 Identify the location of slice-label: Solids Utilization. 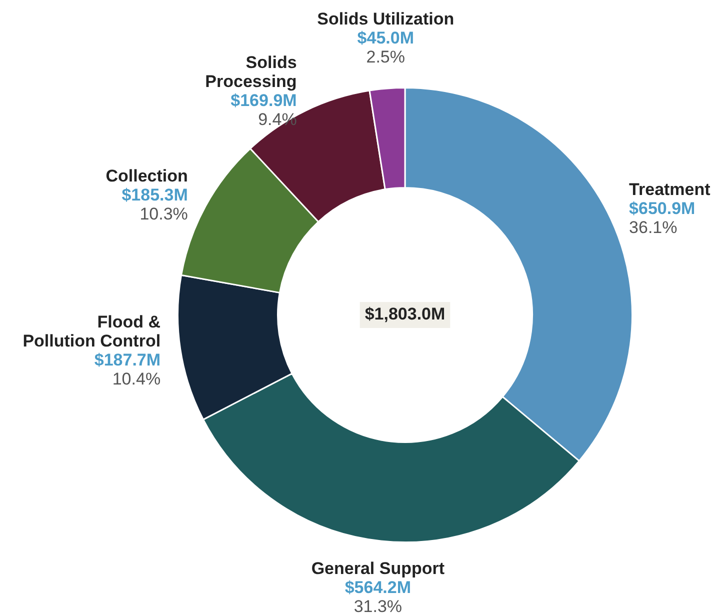
(385, 19).